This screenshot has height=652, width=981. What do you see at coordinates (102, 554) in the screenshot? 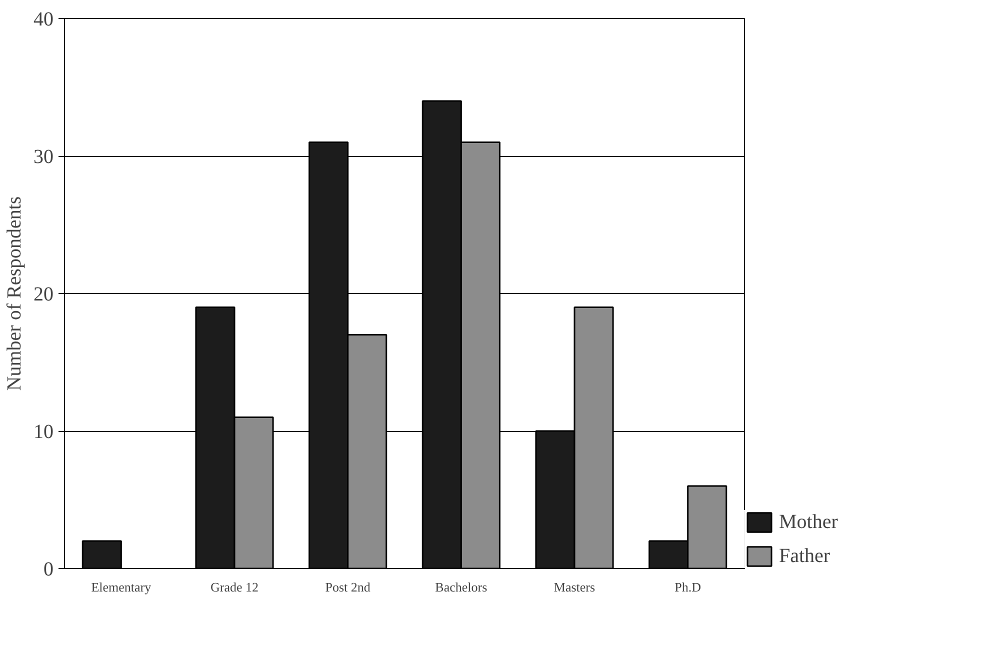
I see `bar` at bounding box center [102, 554].